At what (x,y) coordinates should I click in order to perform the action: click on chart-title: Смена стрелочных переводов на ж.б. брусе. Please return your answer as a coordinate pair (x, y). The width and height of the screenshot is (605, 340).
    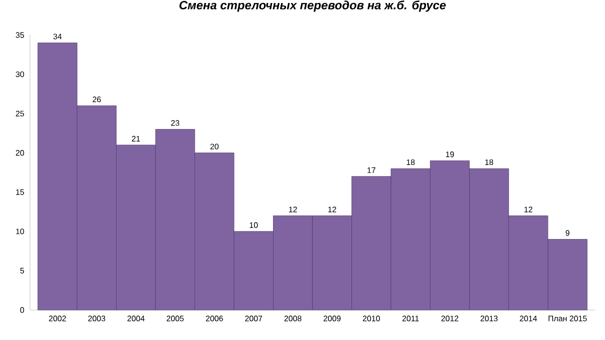
    Looking at the image, I should click on (312, 6).